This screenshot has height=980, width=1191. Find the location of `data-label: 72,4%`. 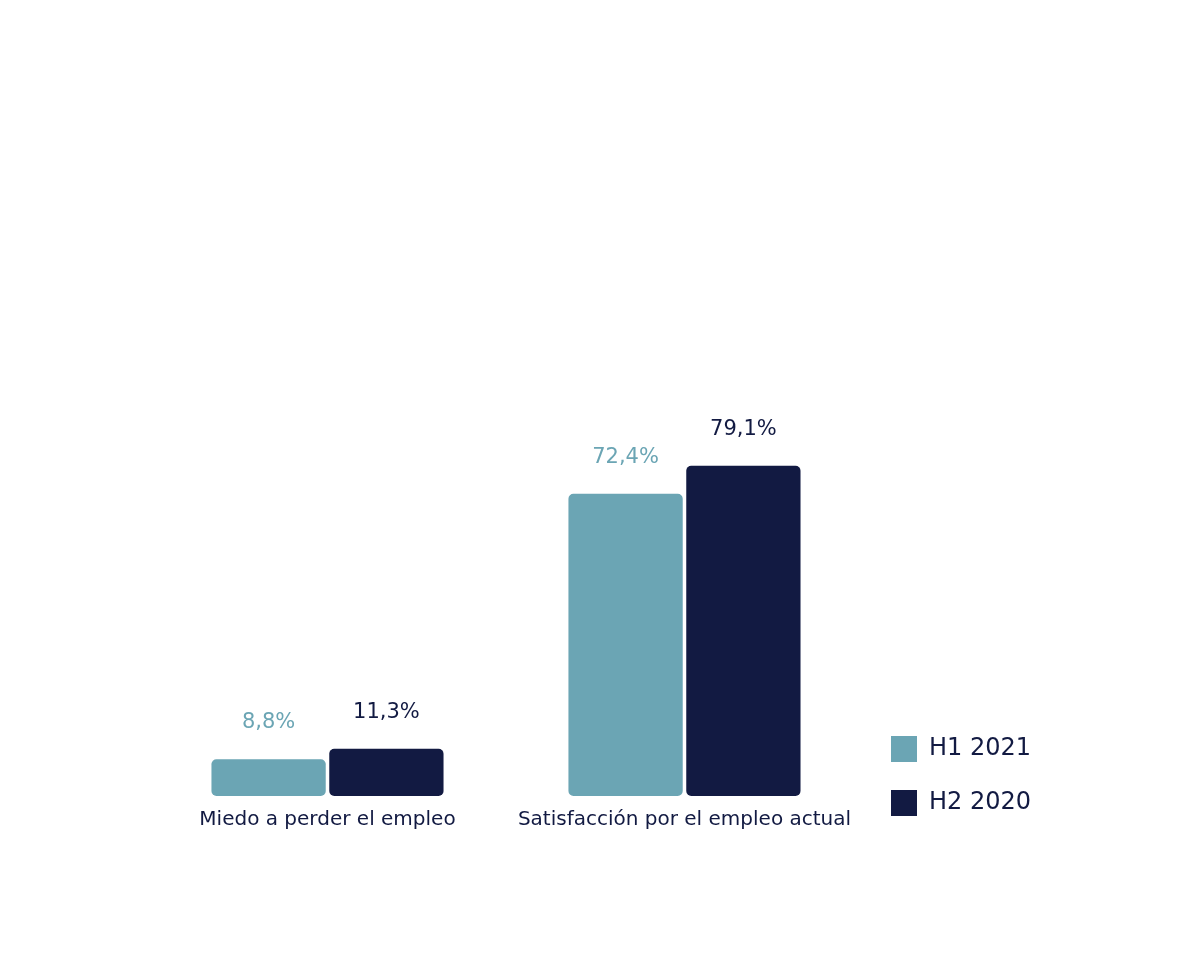

data-label: 72,4% is located at coordinates (625, 455).